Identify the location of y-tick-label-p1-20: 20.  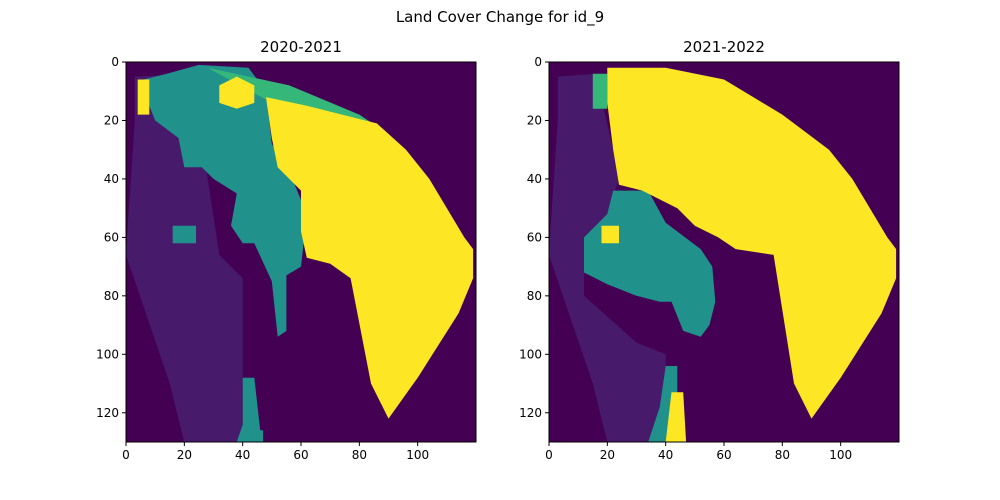
(111, 120).